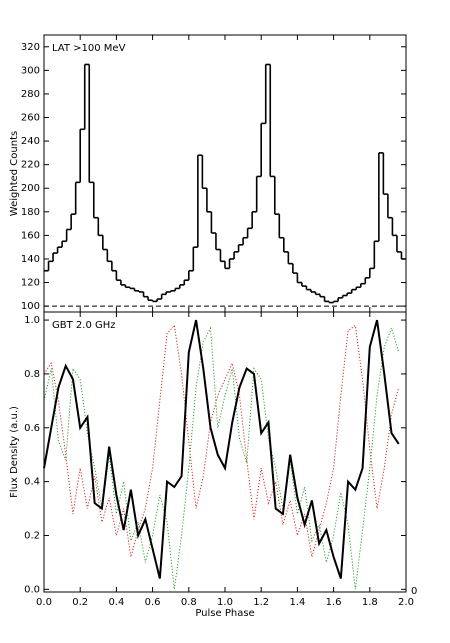 This screenshot has height=643, width=450. I want to click on x-tick-label: 0.2, so click(80, 602).